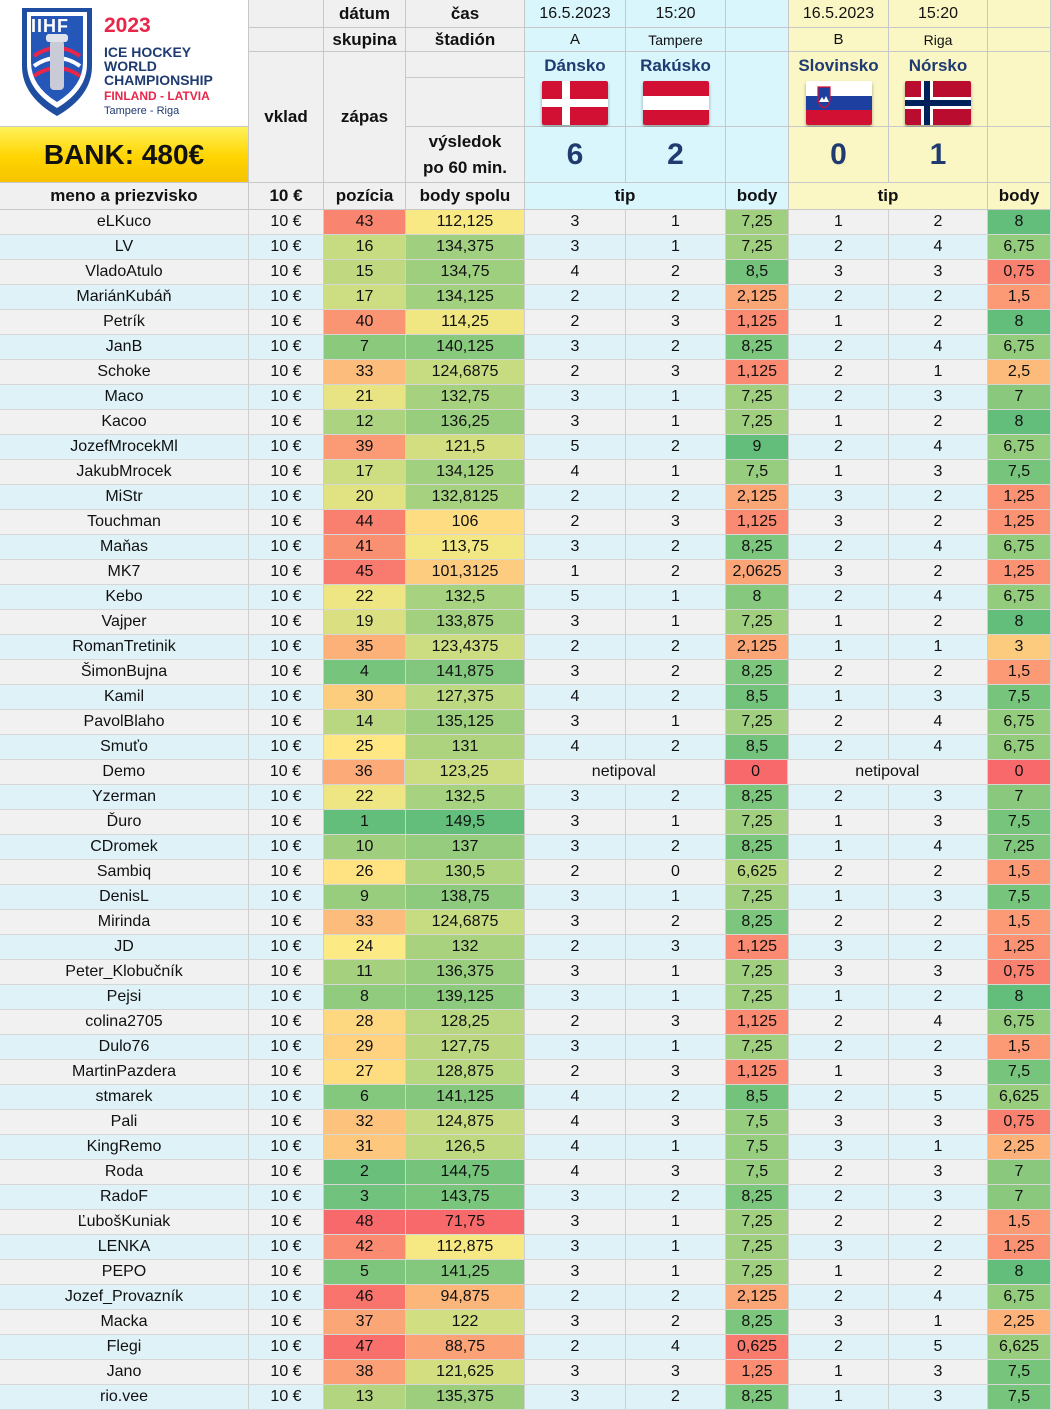  I want to click on player-name-cell: MariánKubáň, so click(124, 297).